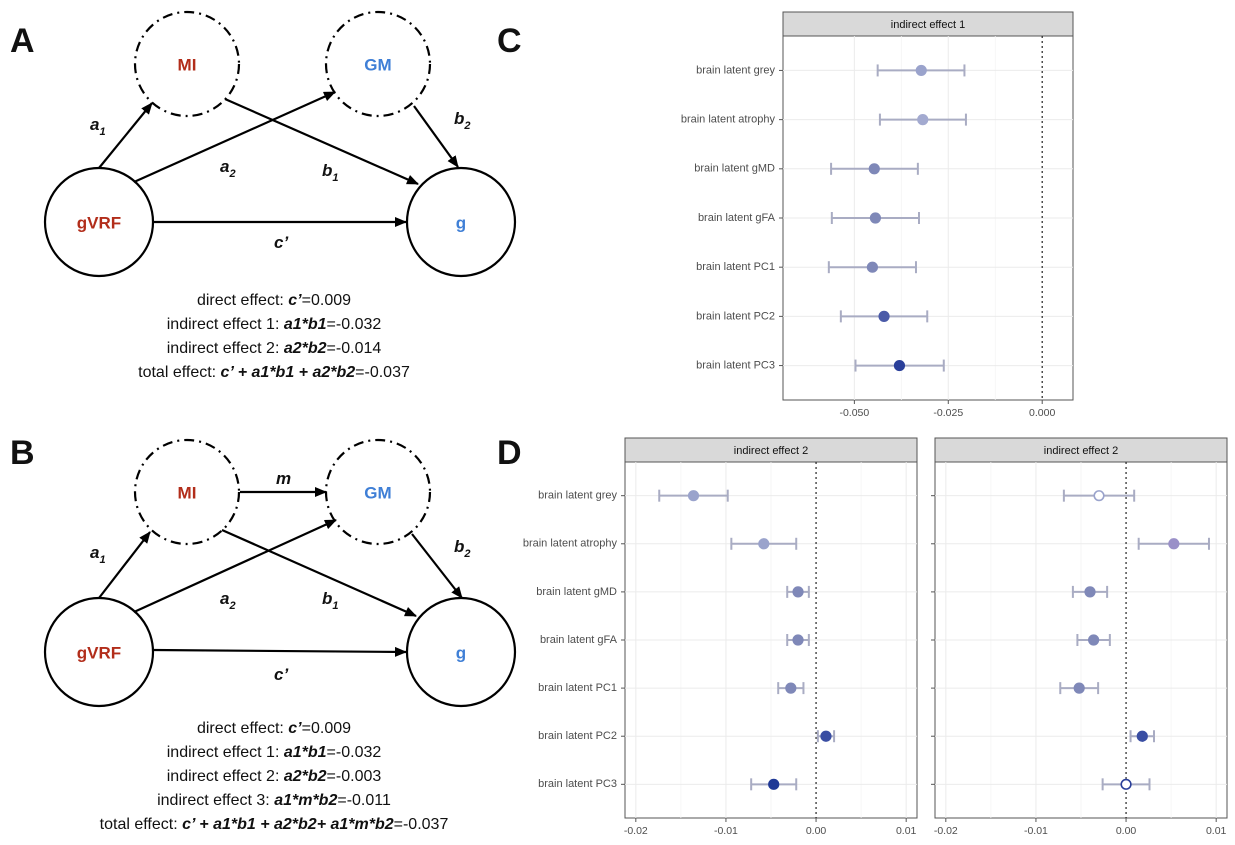 Image resolution: width=1235 pixels, height=845 pixels. Describe the element at coordinates (735, 365) in the screenshot. I see `y-tick-label: brain latent PC3` at that location.